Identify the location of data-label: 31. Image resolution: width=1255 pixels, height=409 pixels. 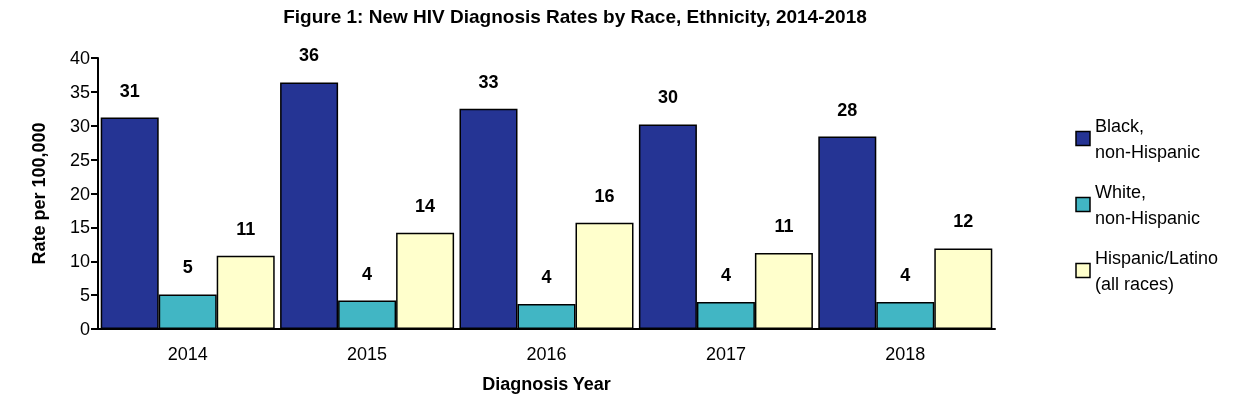
(129, 90).